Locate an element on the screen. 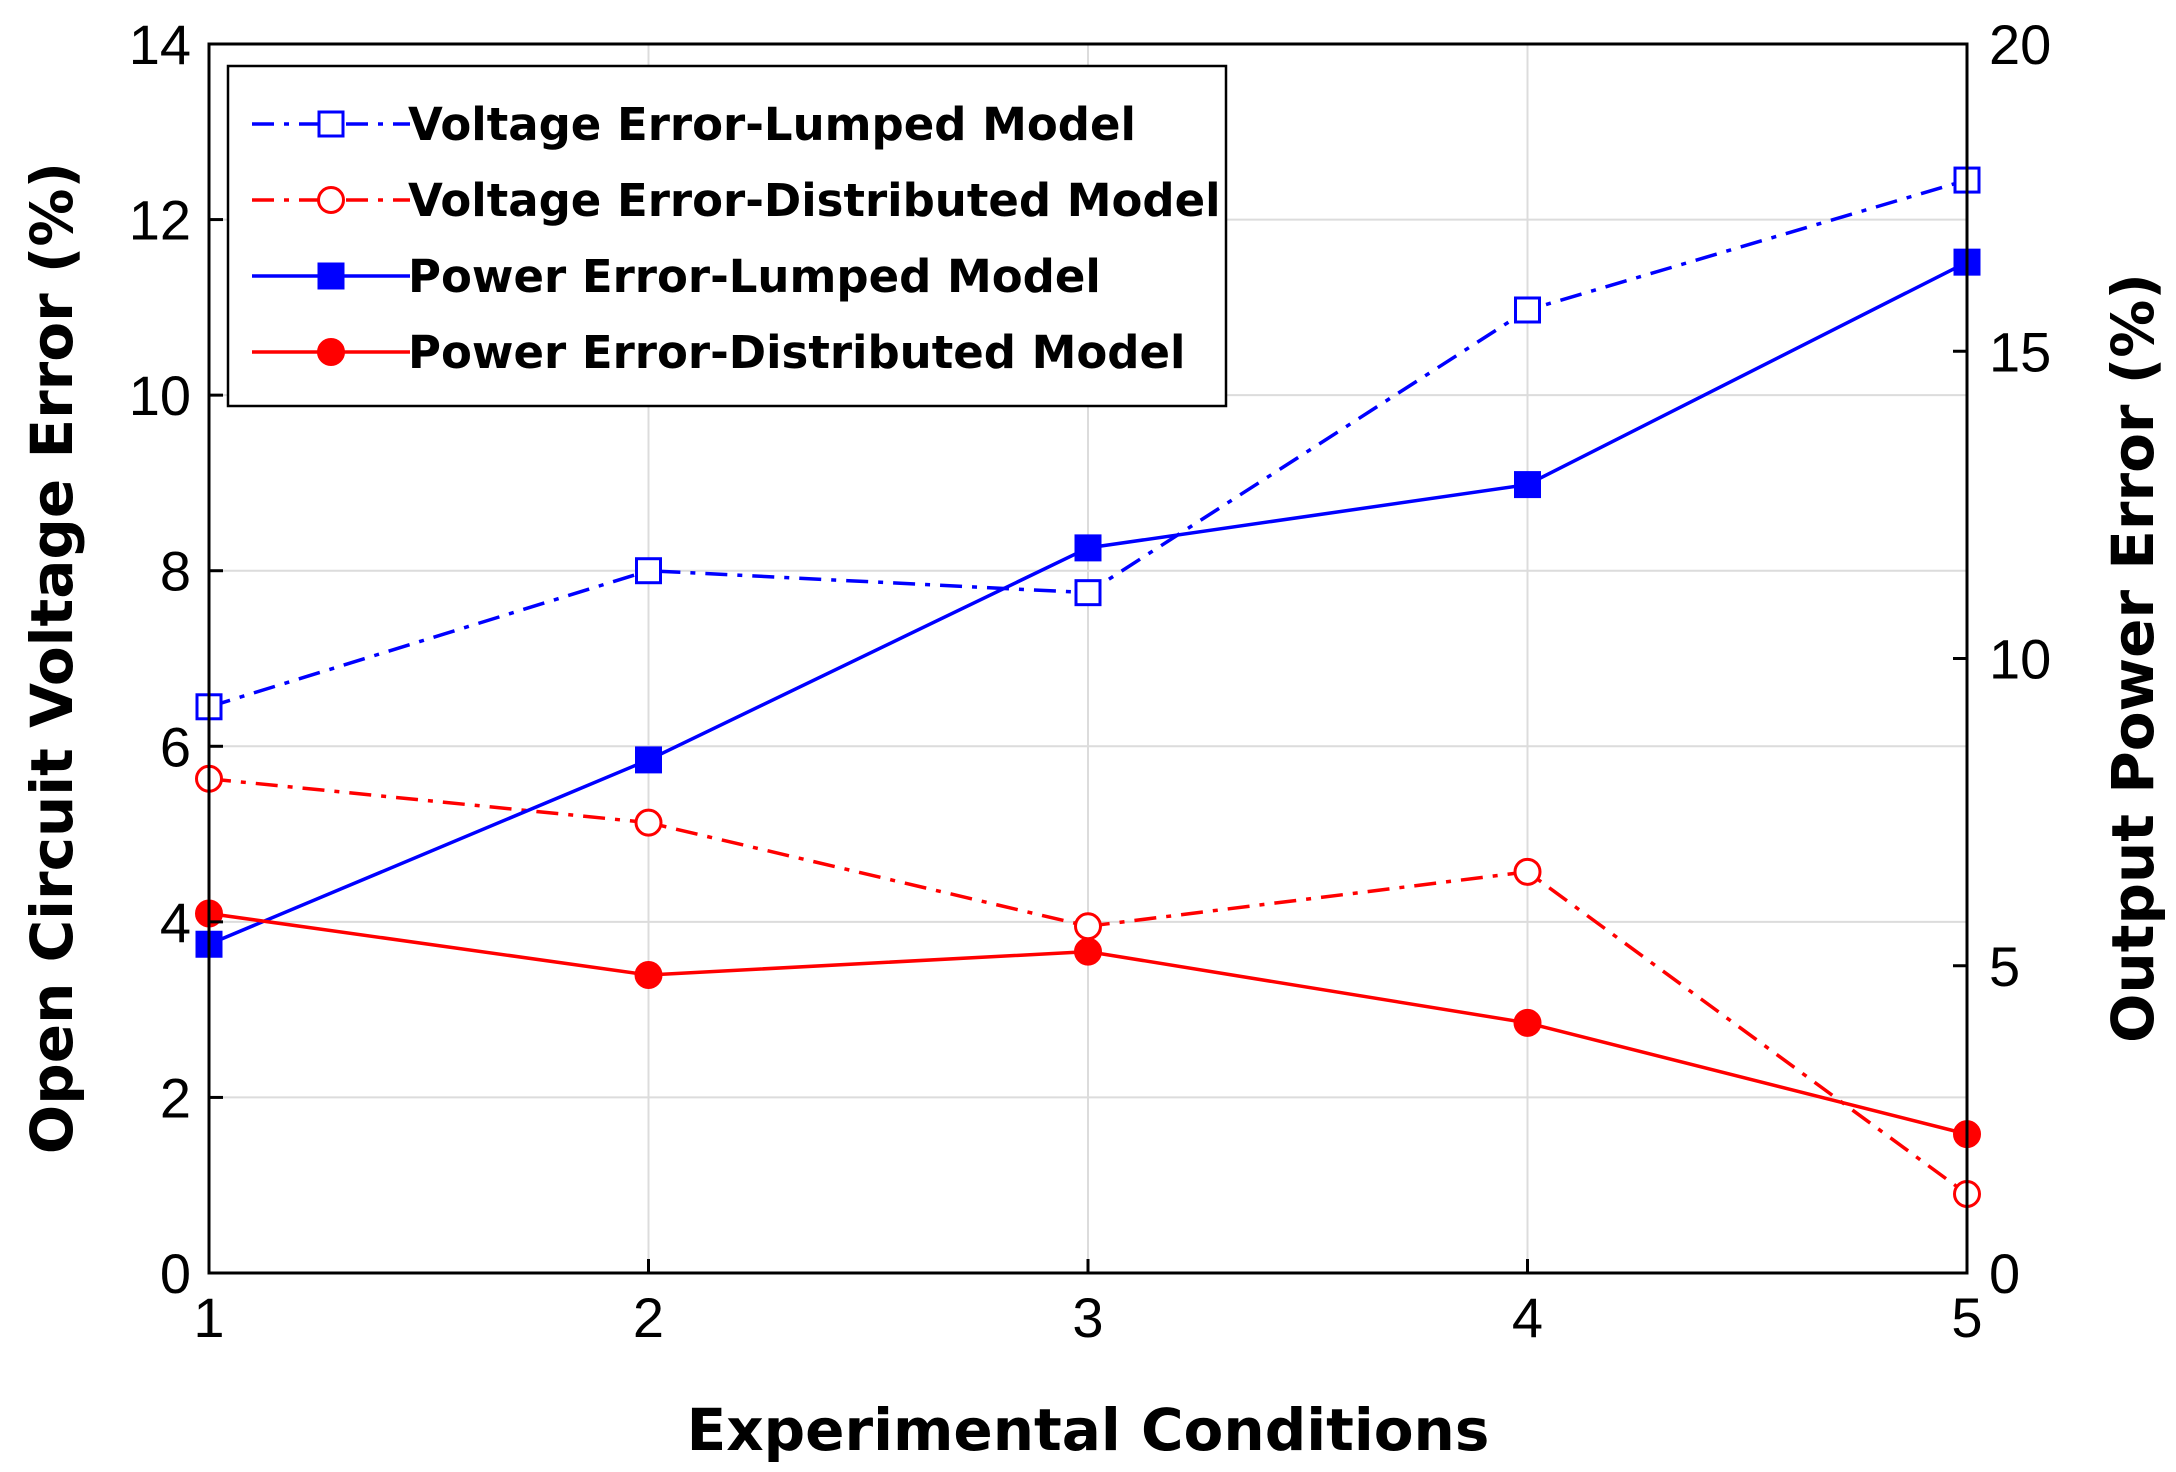  y-left-tick-label: 10 is located at coordinates (160, 395).